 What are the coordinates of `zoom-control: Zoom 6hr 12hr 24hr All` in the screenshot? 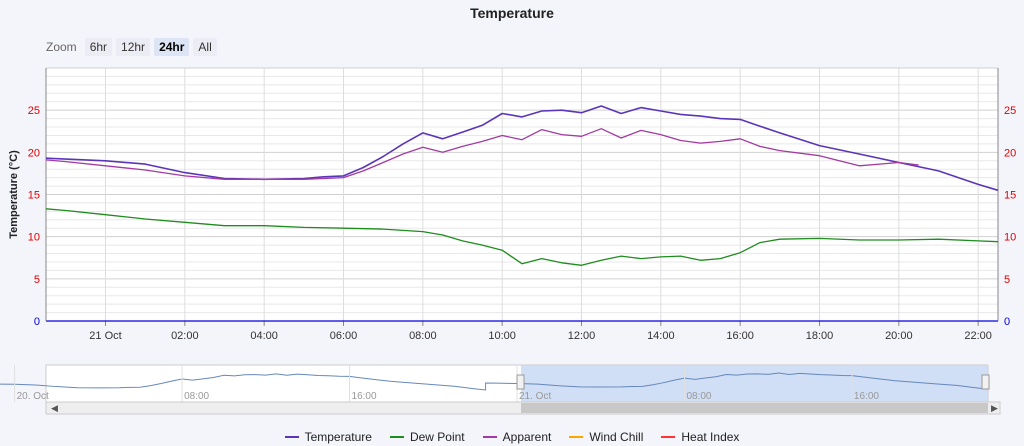 It's located at (131, 47).